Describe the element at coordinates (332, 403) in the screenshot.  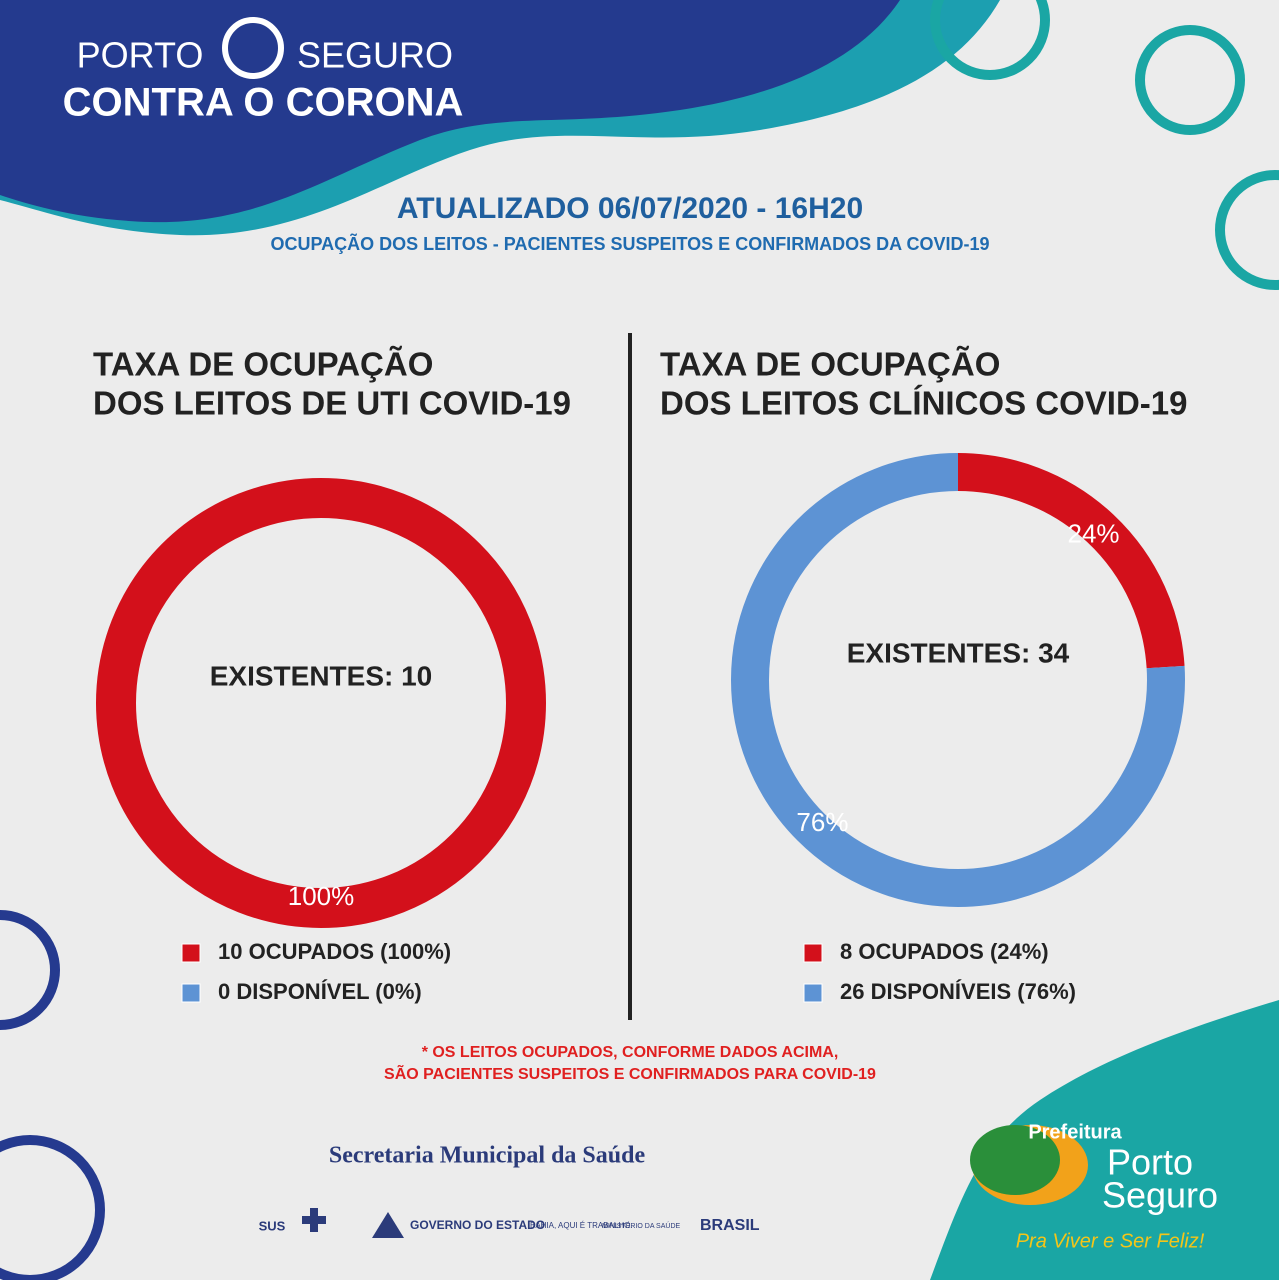
I see `chart-subtitle: DOS LEITOS DE UTI COVID-19` at that location.